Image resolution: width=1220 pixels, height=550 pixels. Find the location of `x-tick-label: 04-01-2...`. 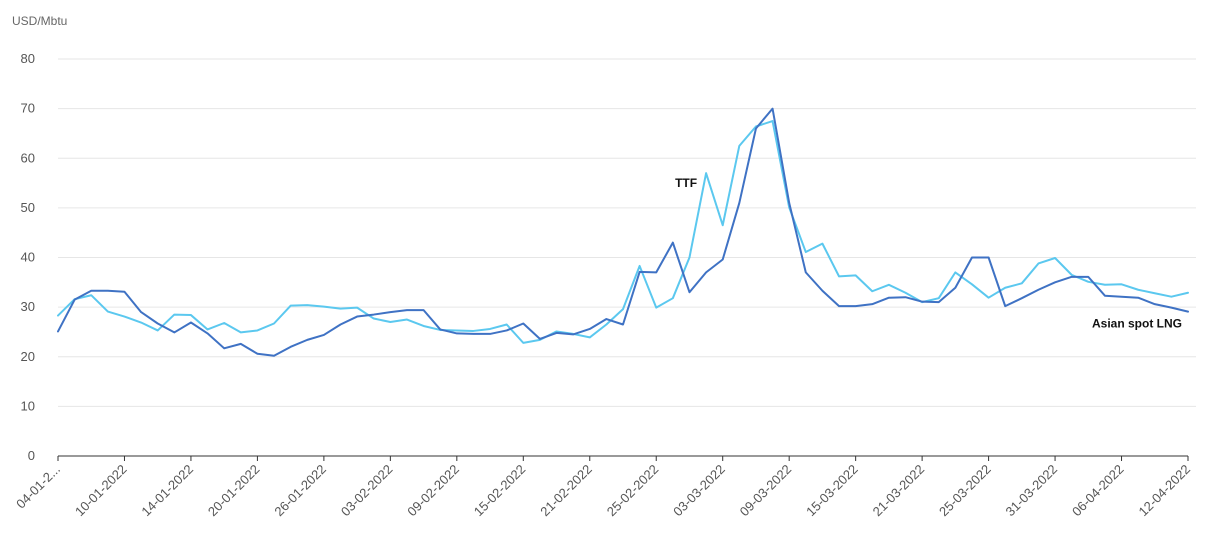

x-tick-label: 04-01-2... is located at coordinates (38, 487).